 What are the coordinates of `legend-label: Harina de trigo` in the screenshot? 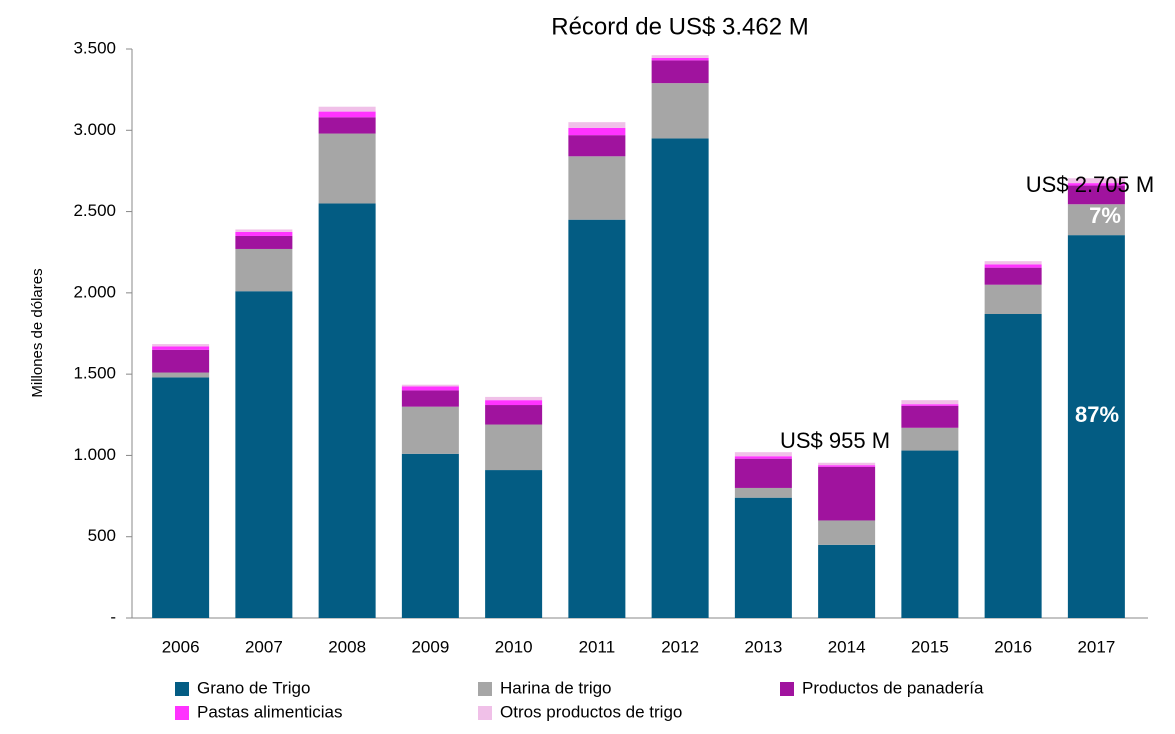 It's located at (556, 687).